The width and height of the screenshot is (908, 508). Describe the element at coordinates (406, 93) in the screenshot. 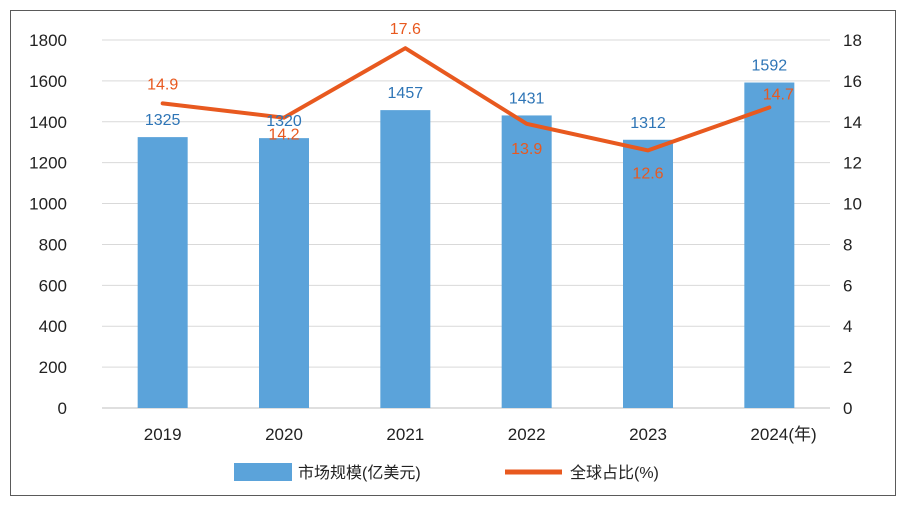

I see `bar-data-label: 1457` at that location.